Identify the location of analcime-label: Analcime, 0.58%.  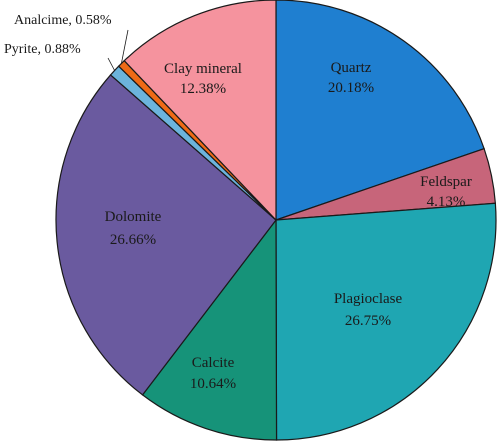
(63, 20).